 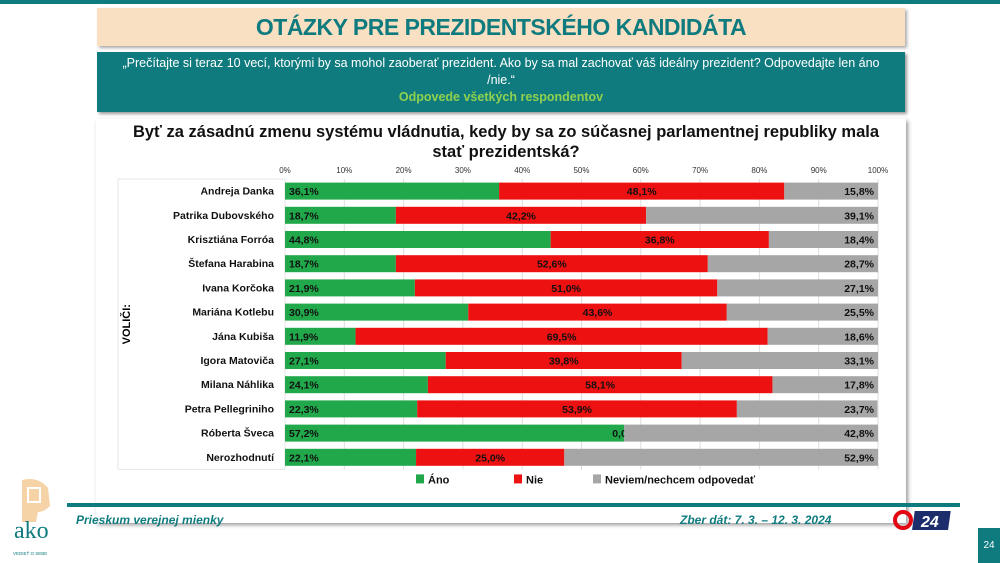 What do you see at coordinates (859, 434) in the screenshot?
I see `data-label: 42,8%` at bounding box center [859, 434].